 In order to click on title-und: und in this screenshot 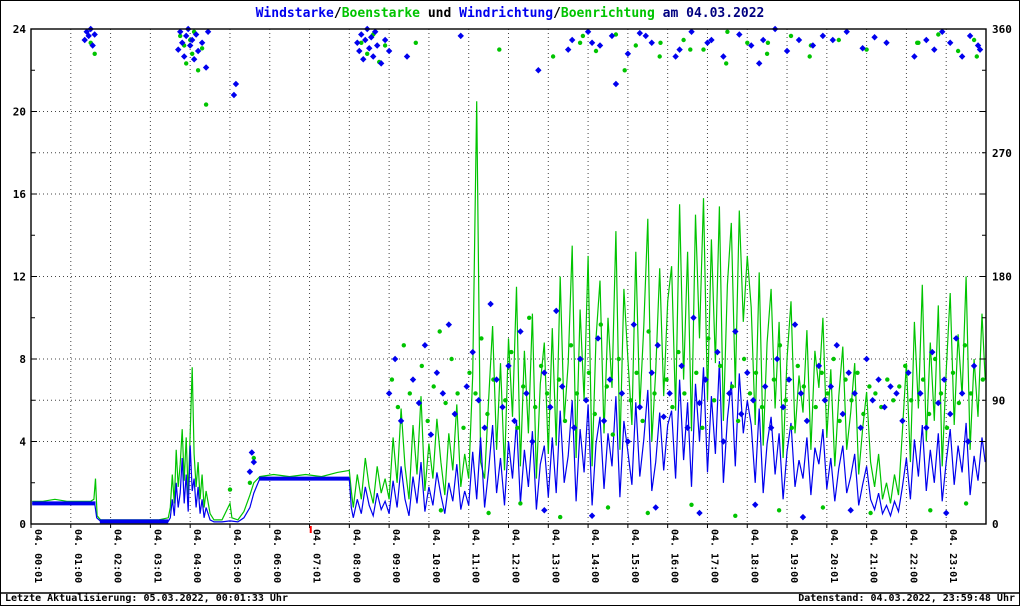, I will do `click(440, 13)`.